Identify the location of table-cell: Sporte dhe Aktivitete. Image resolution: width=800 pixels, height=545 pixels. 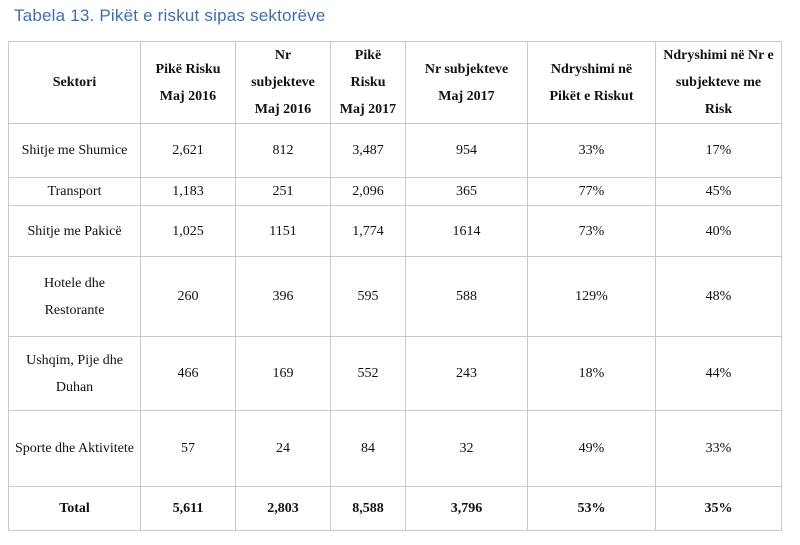
(74, 448).